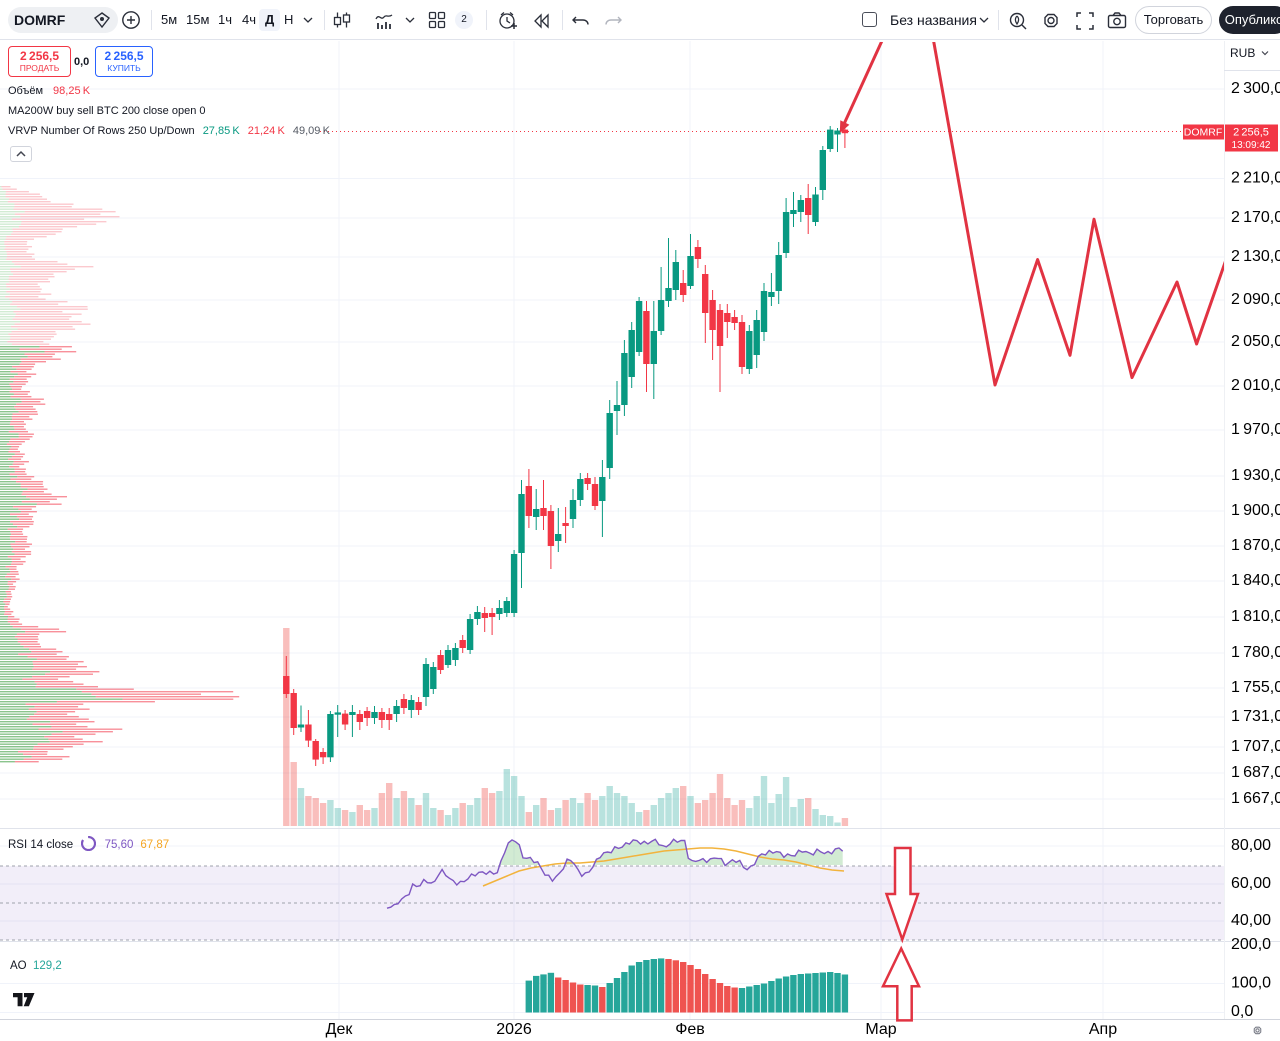  Describe the element at coordinates (1251, 883) in the screenshot. I see `svg-text: 60,00` at that location.